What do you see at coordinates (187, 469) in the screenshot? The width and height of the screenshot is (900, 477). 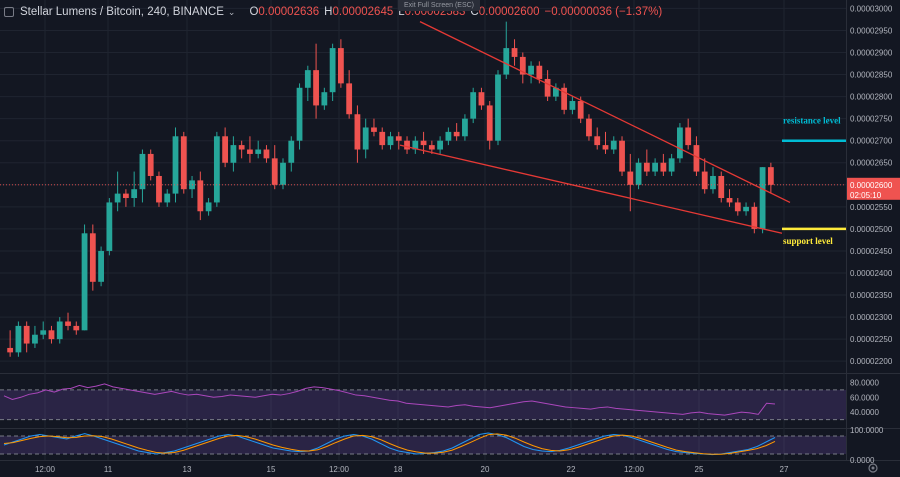 I see `x-tick-label: 13` at bounding box center [187, 469].